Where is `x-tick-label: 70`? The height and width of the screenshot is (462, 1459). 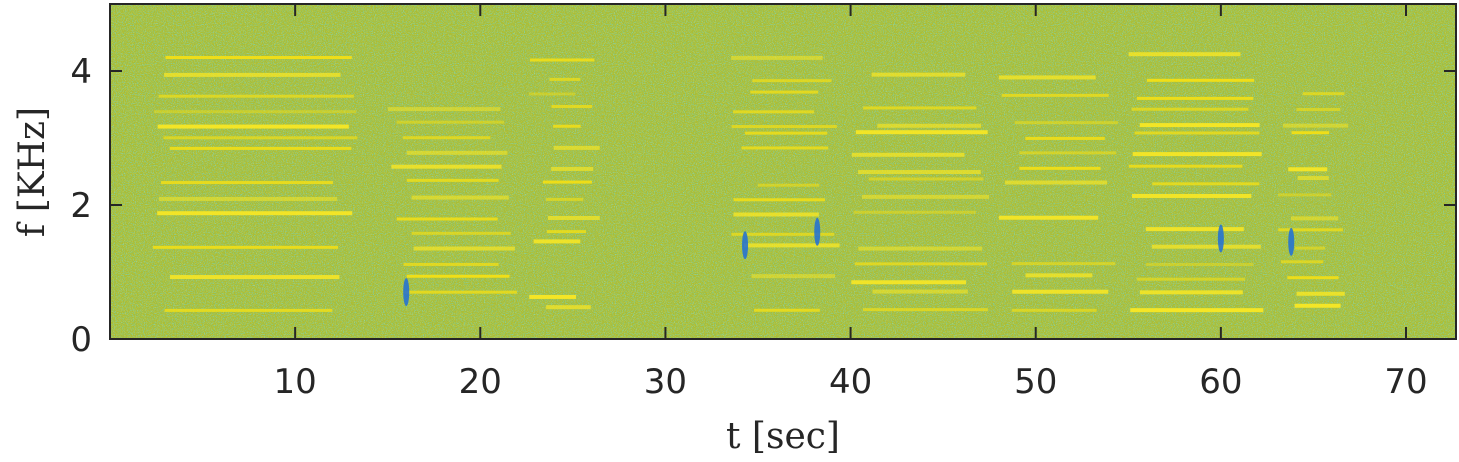
x-tick-label: 70 is located at coordinates (1405, 382).